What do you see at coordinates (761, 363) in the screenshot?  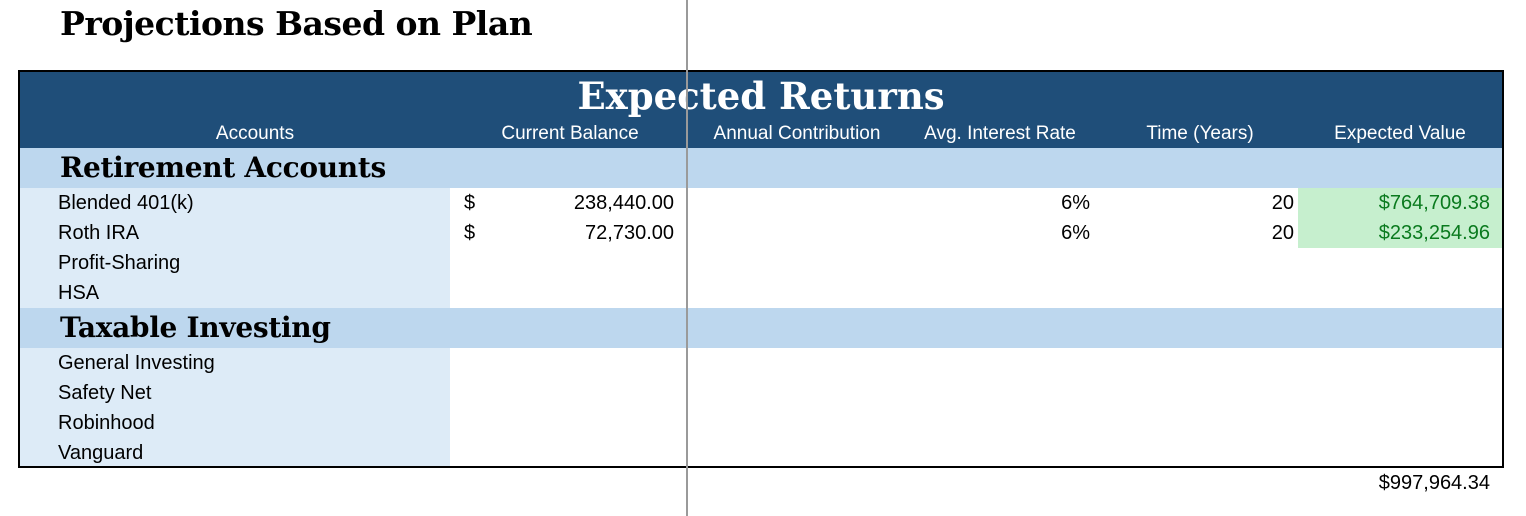 I see `table-row: General Investing` at bounding box center [761, 363].